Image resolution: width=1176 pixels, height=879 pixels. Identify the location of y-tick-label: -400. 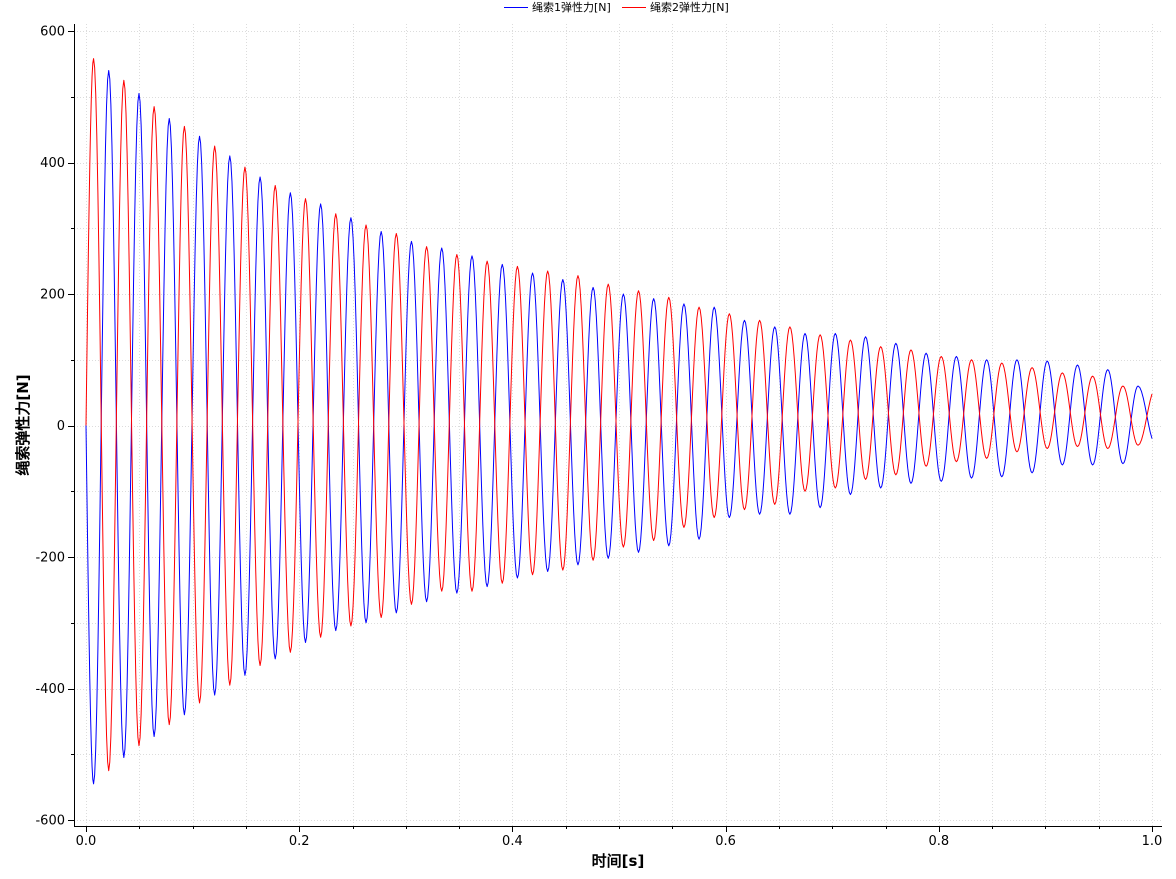
(50, 689).